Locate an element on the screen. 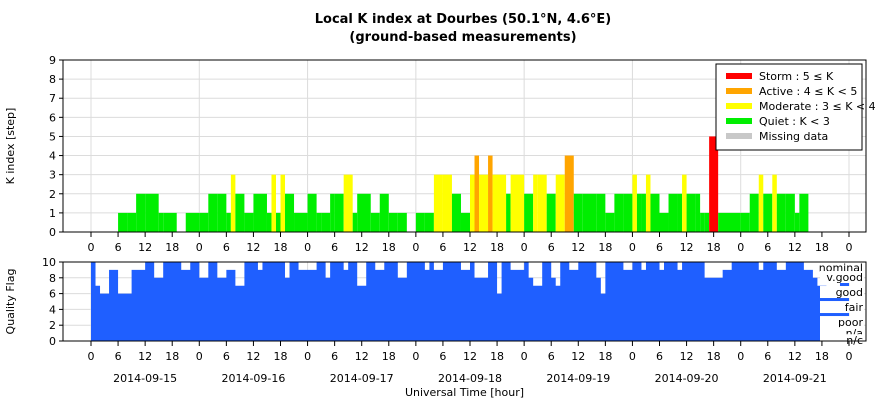 The height and width of the screenshot is (400, 886). q-y-tick-label: 4 is located at coordinates (52, 309).